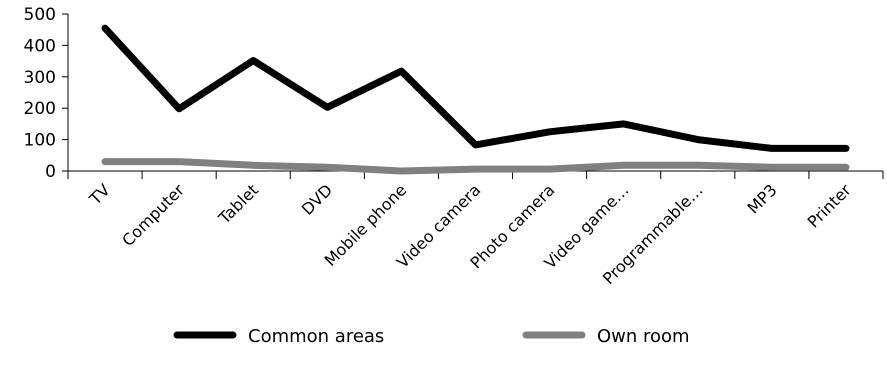  What do you see at coordinates (431, 336) in the screenshot?
I see `legend: Common areas Own room` at bounding box center [431, 336].